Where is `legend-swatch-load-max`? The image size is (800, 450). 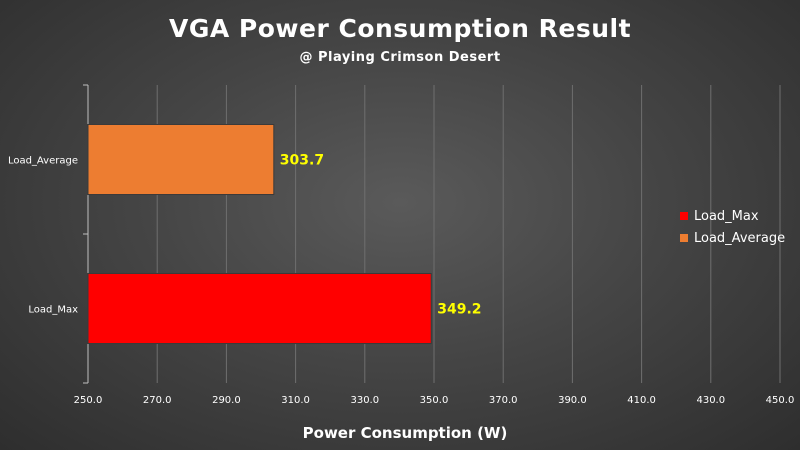 legend-swatch-load-max is located at coordinates (684, 216).